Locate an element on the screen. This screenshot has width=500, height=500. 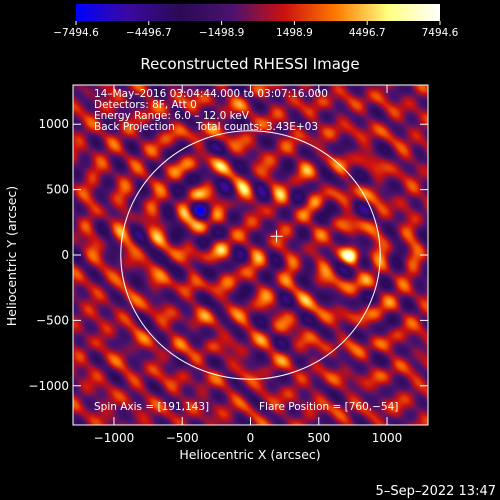
y-tick-label: 500 is located at coordinates (57, 190).